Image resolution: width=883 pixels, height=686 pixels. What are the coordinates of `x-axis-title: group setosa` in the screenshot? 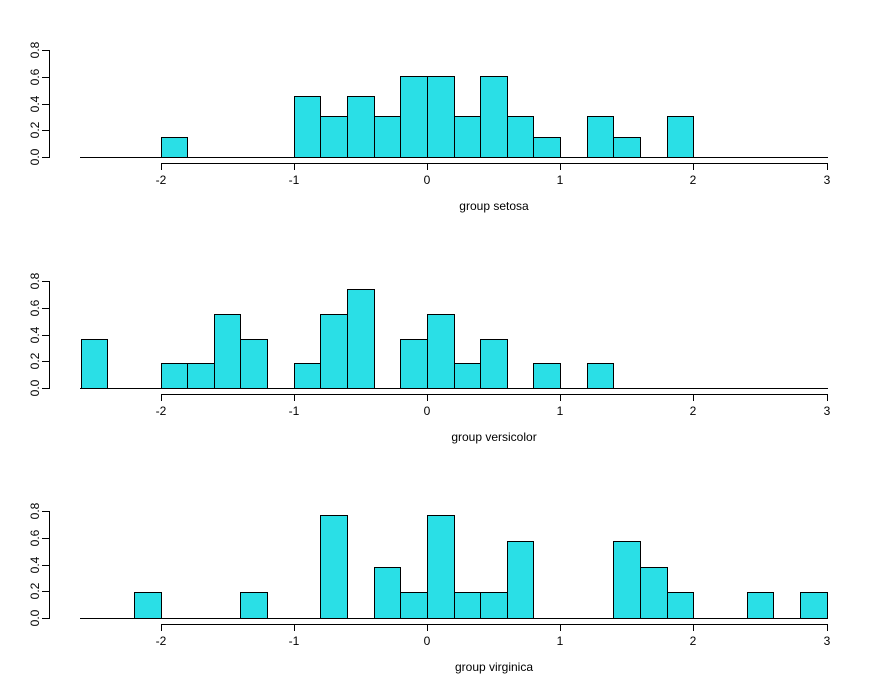 It's located at (494, 206).